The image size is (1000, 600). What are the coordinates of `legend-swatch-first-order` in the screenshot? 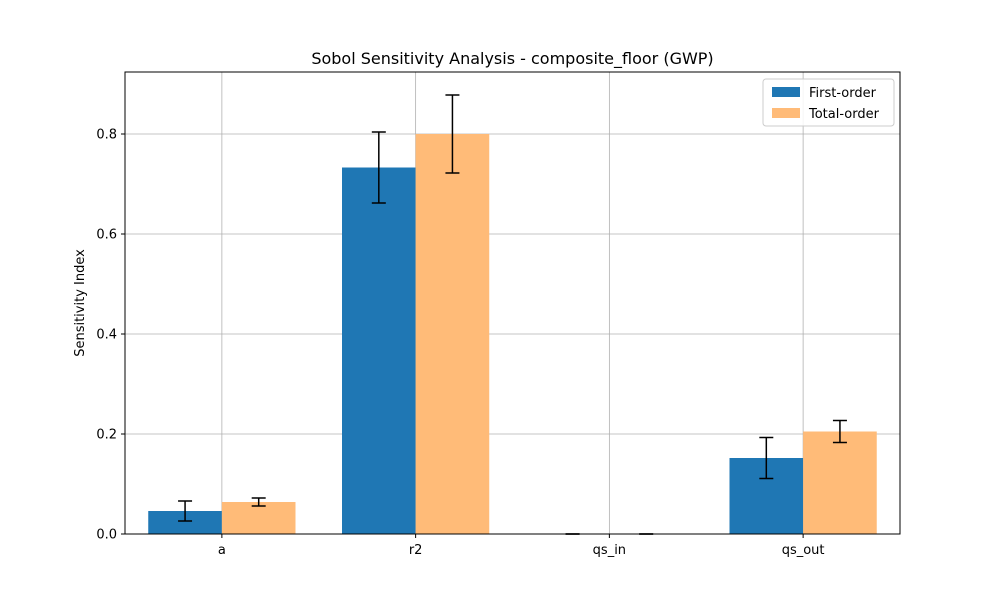 It's located at (786, 92).